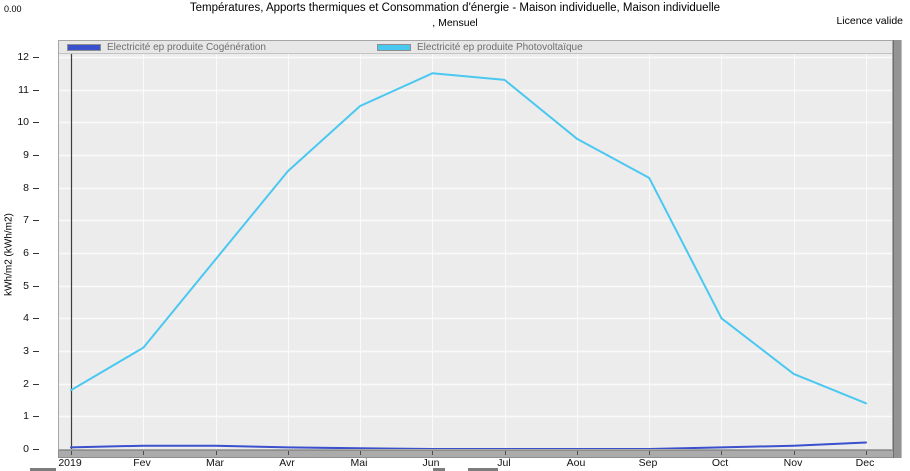  I want to click on x-tick-label: Nov, so click(793, 463).